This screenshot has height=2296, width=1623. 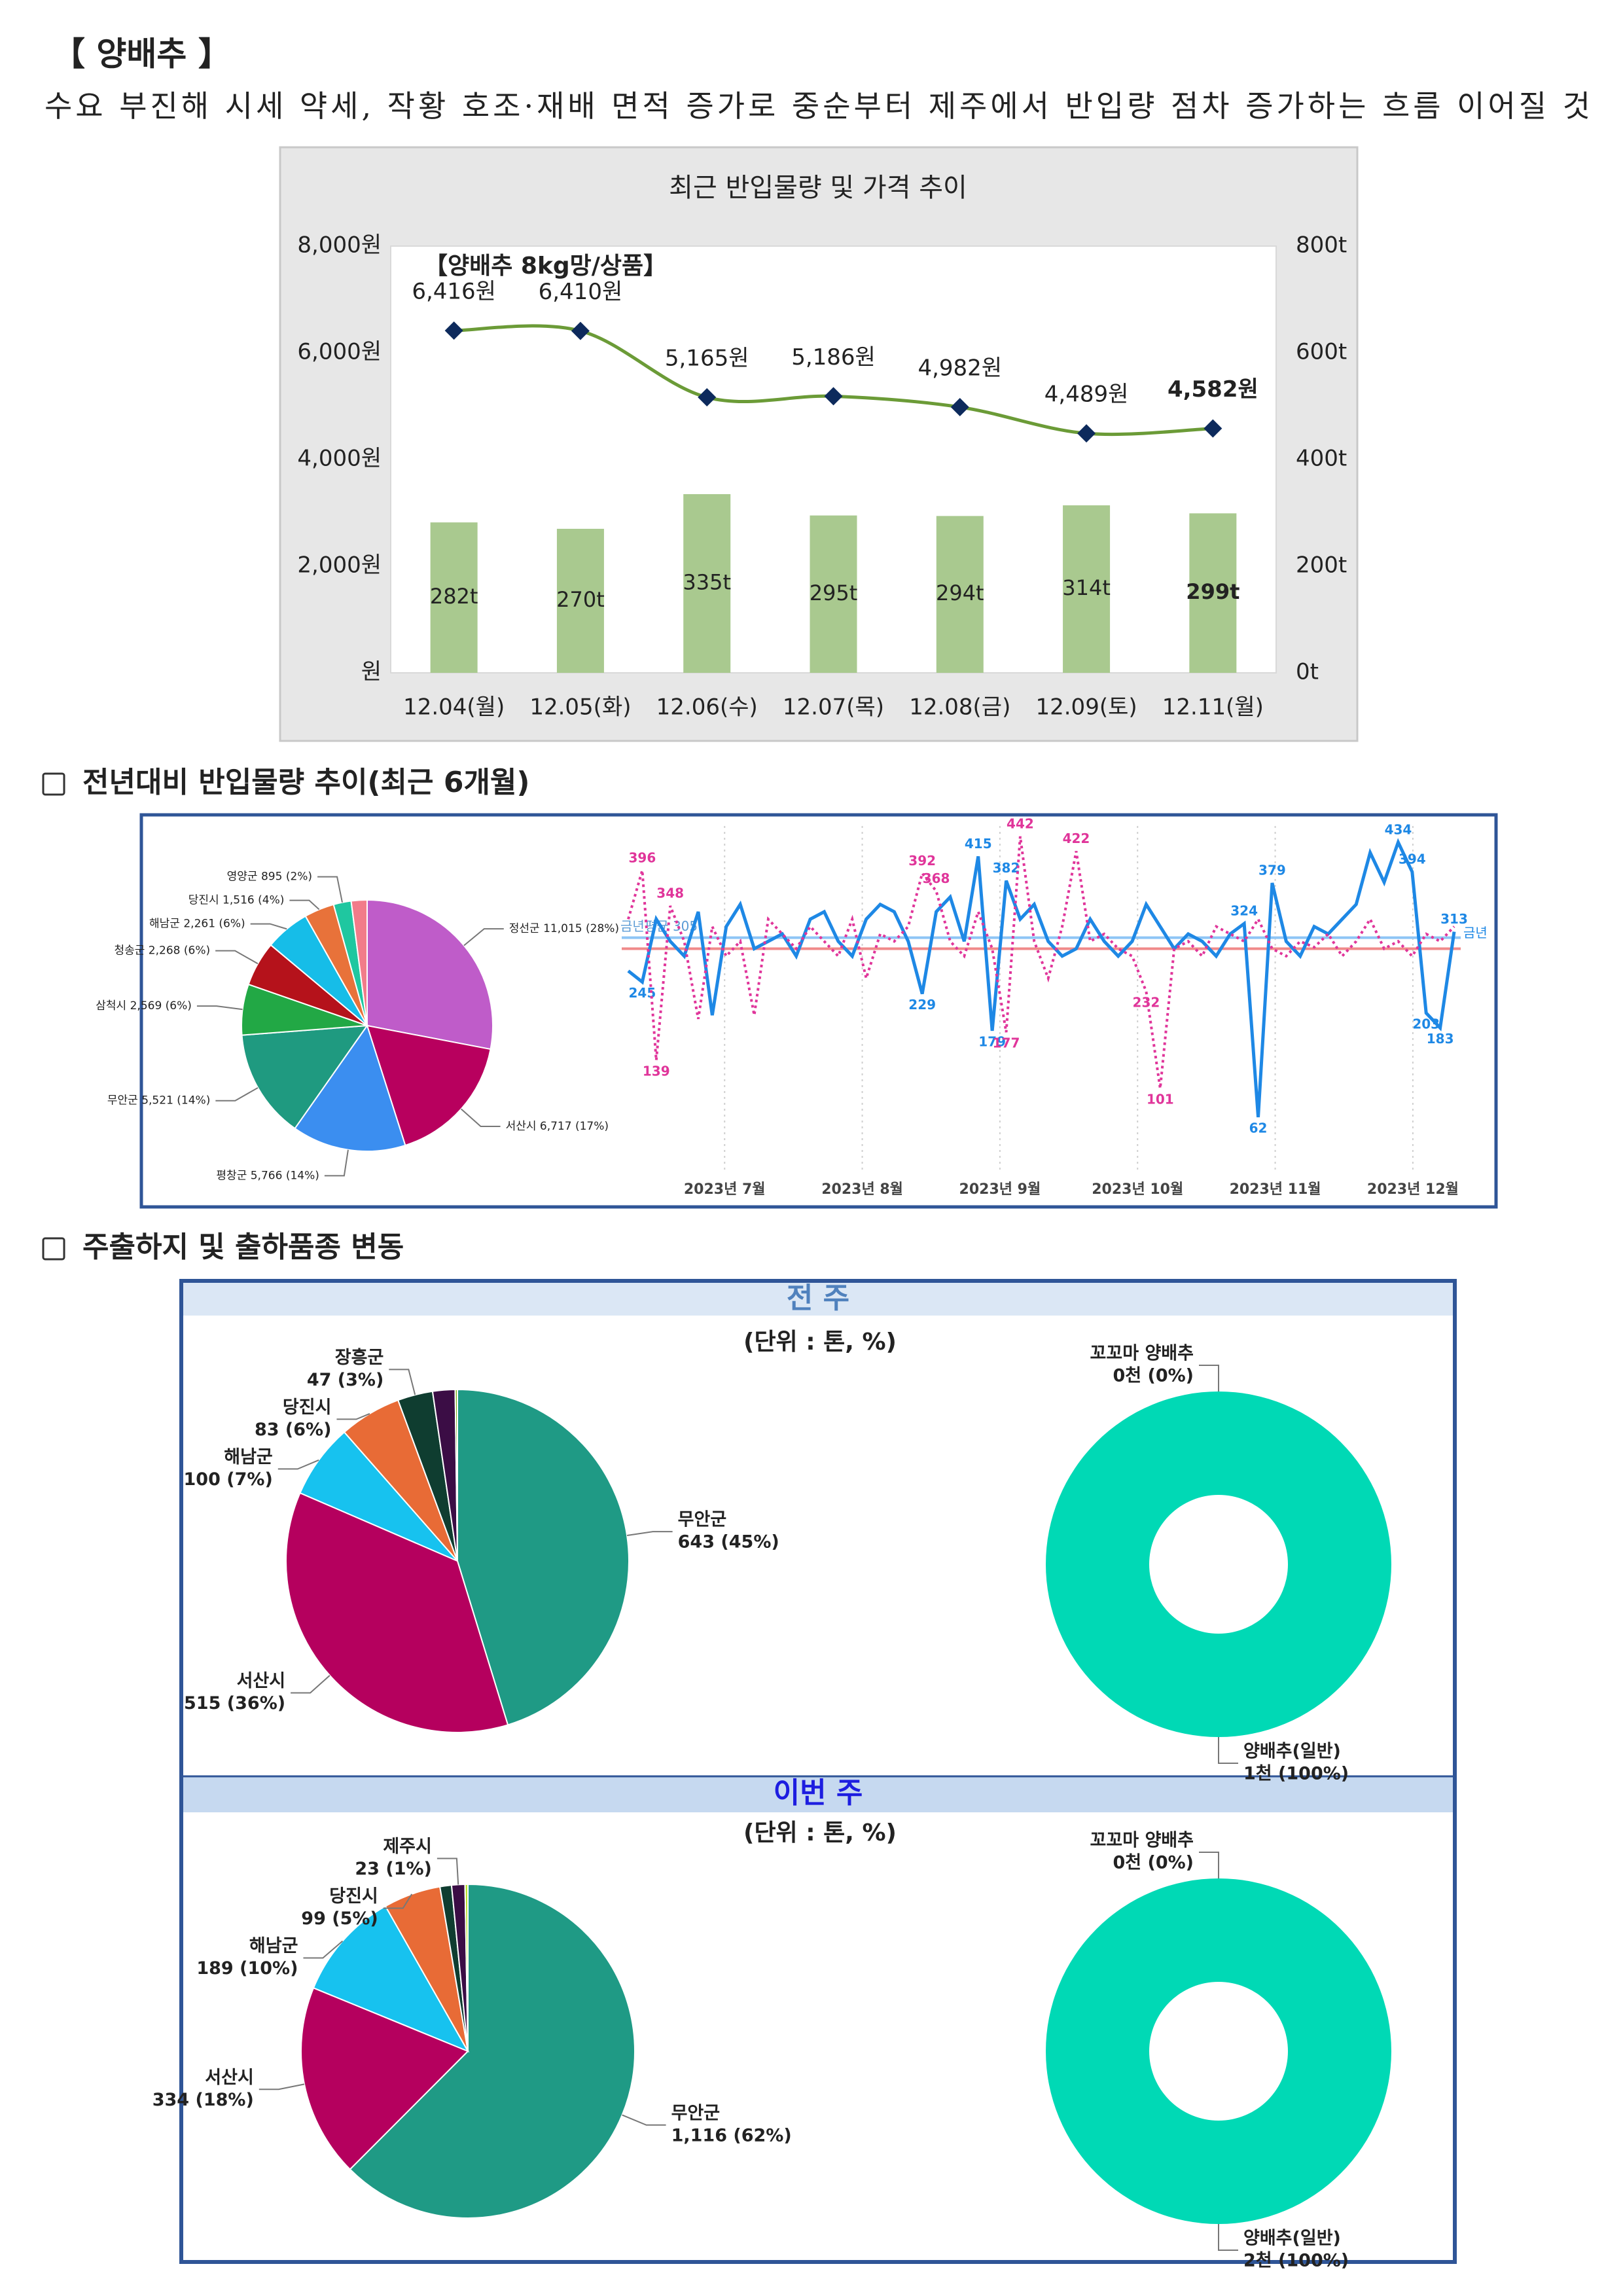 What do you see at coordinates (203, 2100) in the screenshot?
I see `slice-value-label: 334 (18%)` at bounding box center [203, 2100].